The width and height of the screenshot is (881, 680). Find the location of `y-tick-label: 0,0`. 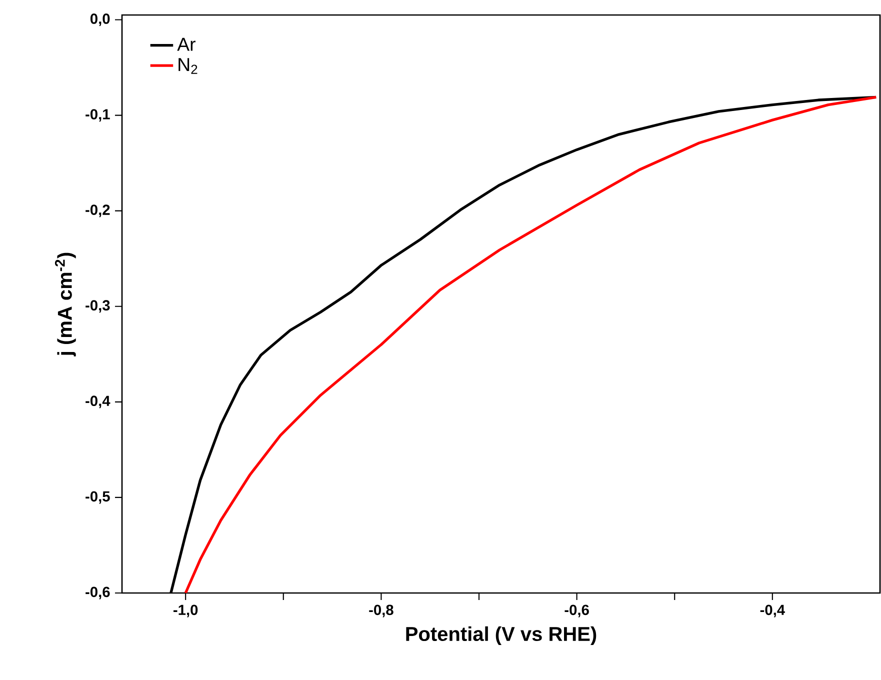

y-tick-label: 0,0 is located at coordinates (100, 20).